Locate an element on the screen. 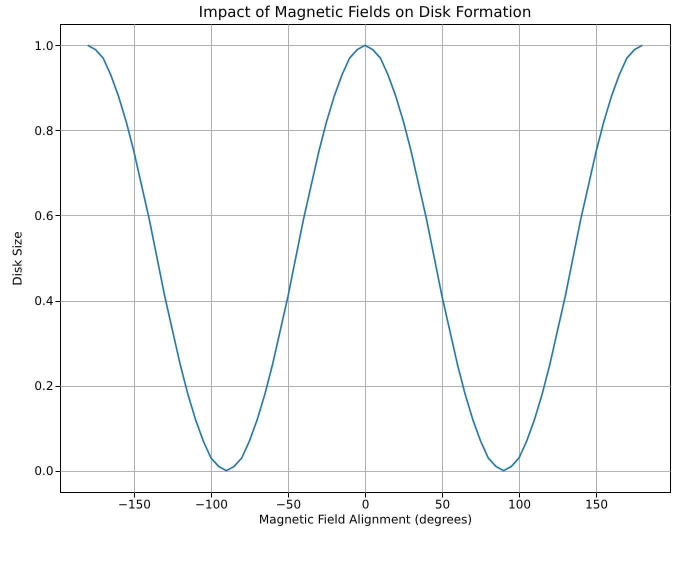  x-tick-label: −150 is located at coordinates (134, 505).